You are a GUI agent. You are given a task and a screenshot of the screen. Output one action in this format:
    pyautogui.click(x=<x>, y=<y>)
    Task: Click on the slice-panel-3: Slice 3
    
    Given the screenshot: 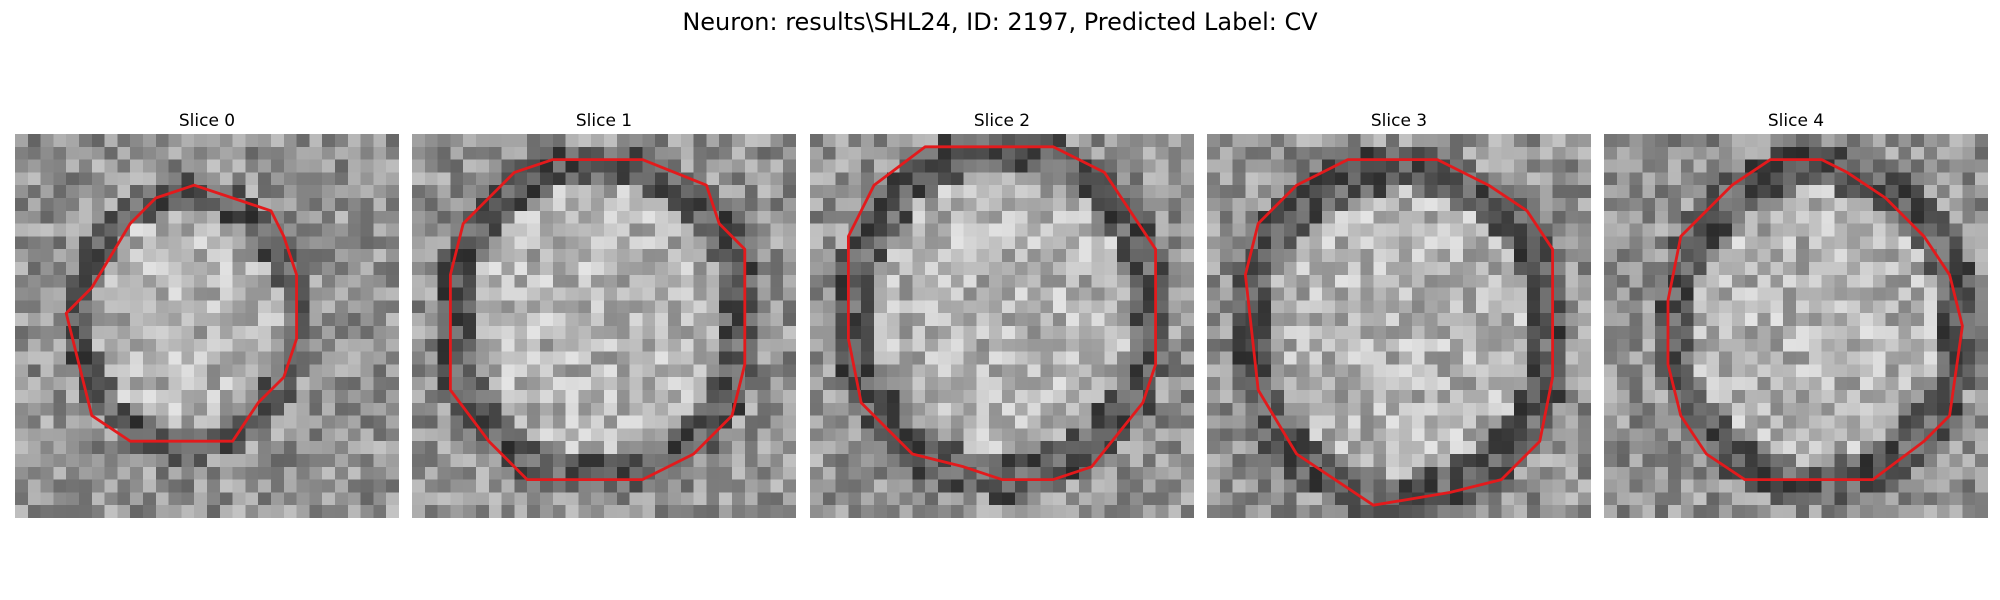 What is the action you would take?
    pyautogui.click(x=1399, y=314)
    